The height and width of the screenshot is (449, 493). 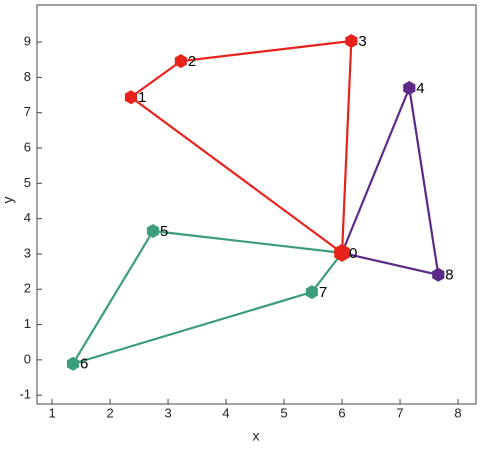 I want to click on y-tick-label: 2, so click(x=27, y=288).